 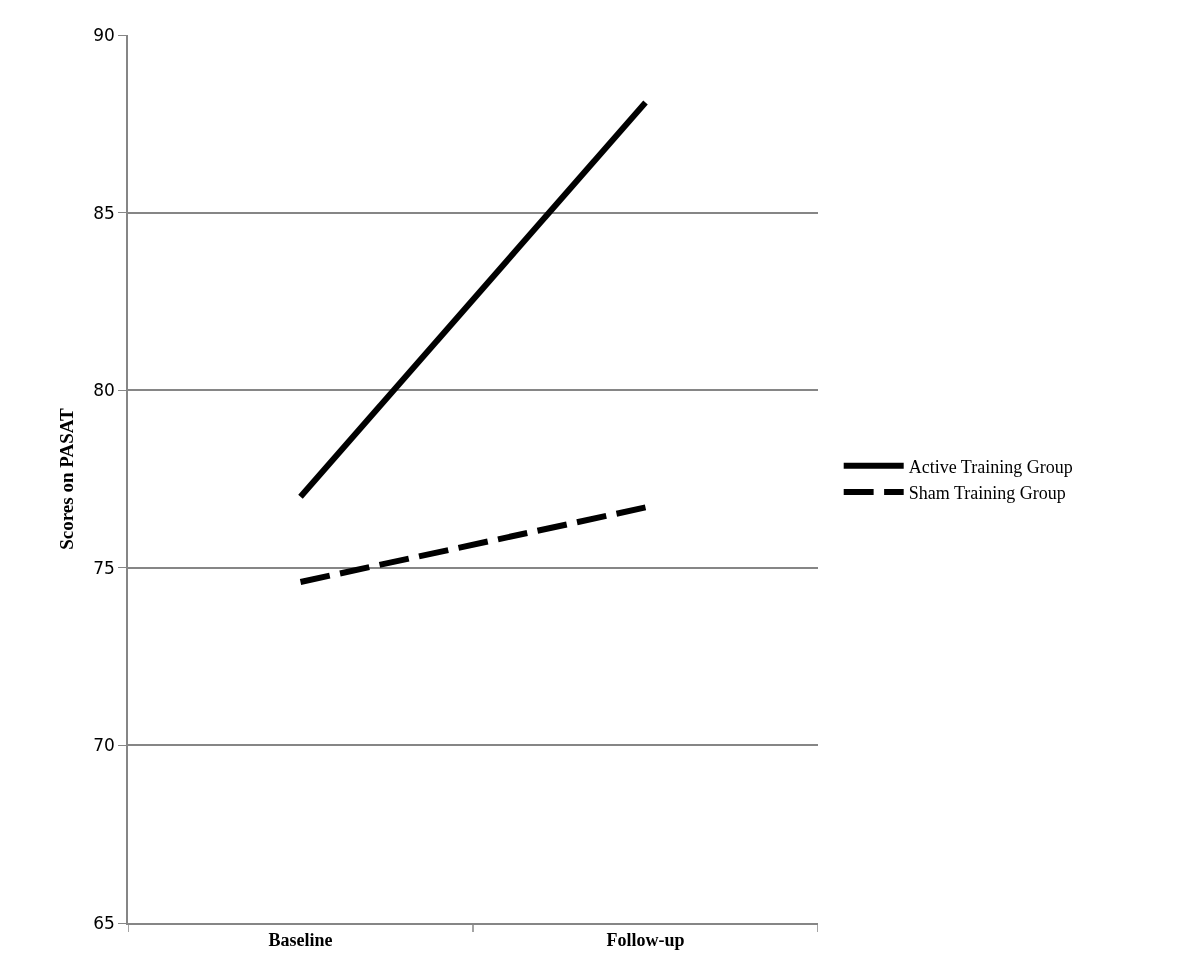 What do you see at coordinates (66, 478) in the screenshot?
I see `y-axis-title: Scores on PASAT` at bounding box center [66, 478].